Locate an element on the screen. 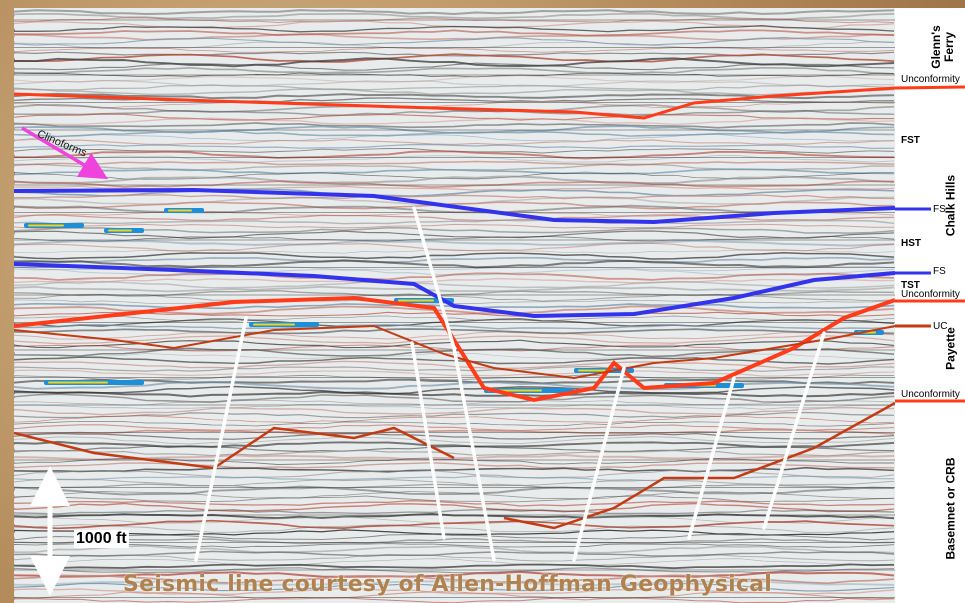  surface-uc: UC is located at coordinates (940, 326).